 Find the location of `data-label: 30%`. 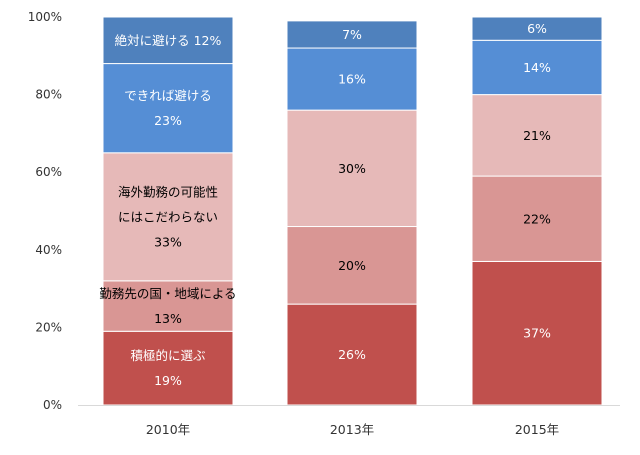

data-label: 30% is located at coordinates (352, 168).